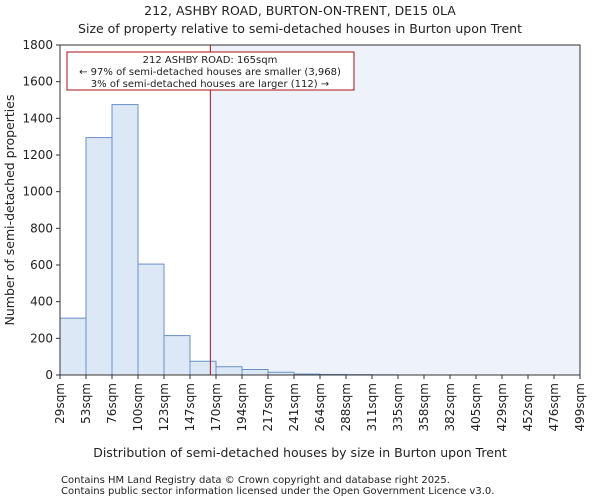 The width and height of the screenshot is (600, 500). What do you see at coordinates (41, 210) in the screenshot?
I see `y-ticks: 0 200 400 600 800 1000 1200 1400 1600 1800` at bounding box center [41, 210].